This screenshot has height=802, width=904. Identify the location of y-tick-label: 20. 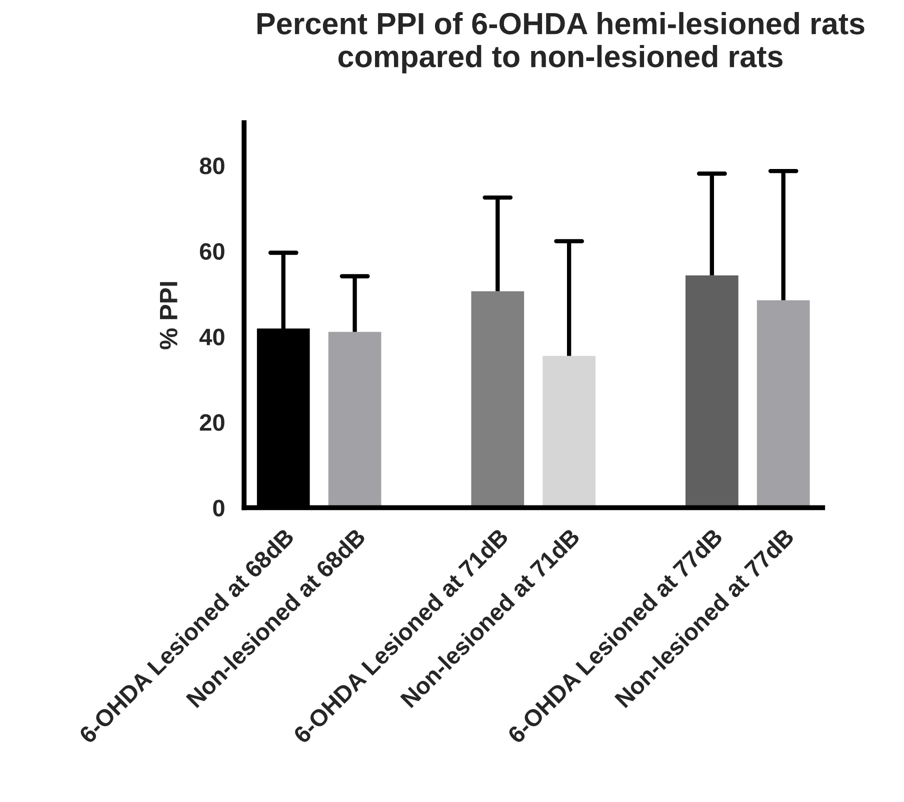
(212, 422).